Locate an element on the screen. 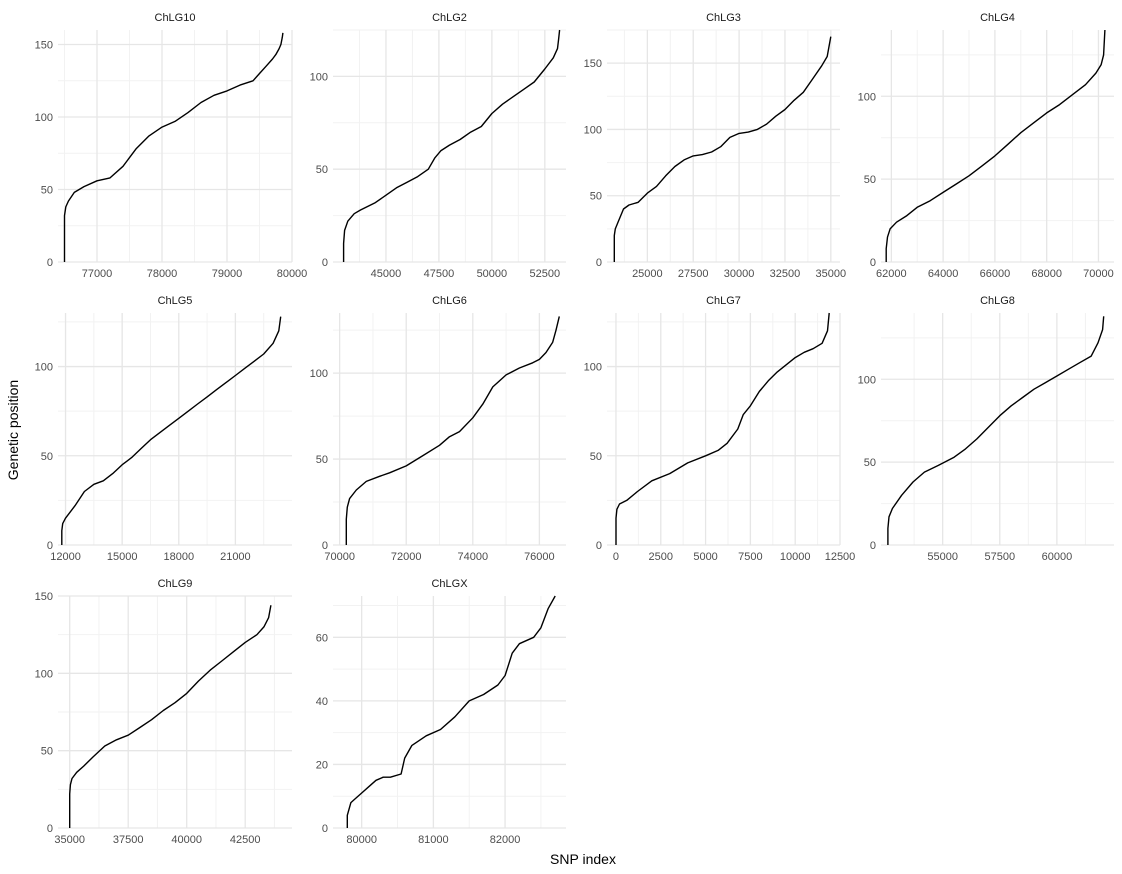 This screenshot has width=1122, height=874. x-tick-label: 50000 is located at coordinates (492, 274).